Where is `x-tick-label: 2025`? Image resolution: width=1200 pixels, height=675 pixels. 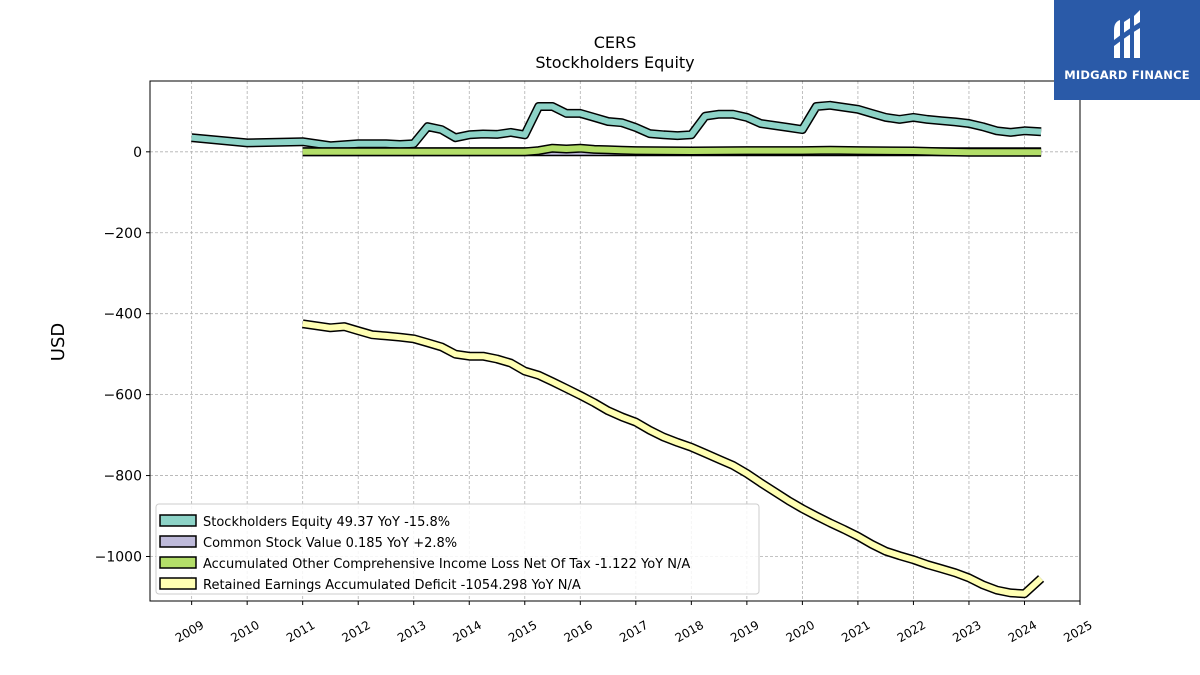 x-tick-label: 2025 is located at coordinates (1077, 631).